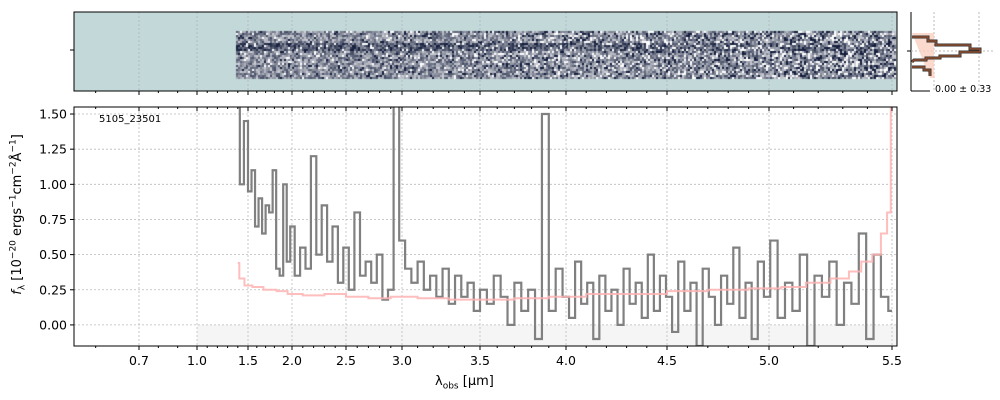  I want to click on residual-stat-label: 0.00 ± 0.33, so click(963, 89).